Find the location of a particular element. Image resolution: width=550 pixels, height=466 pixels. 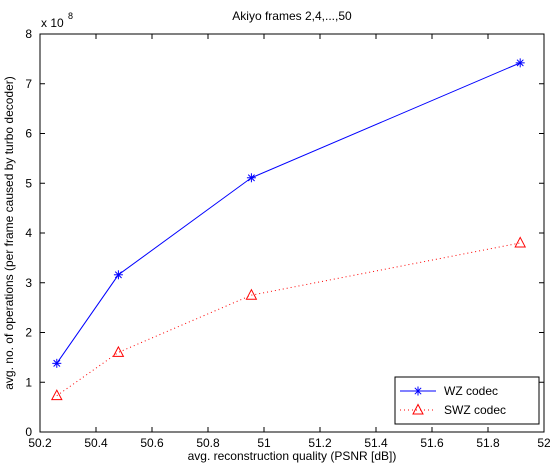

y-axis-multiplier: x 10 8 is located at coordinates (57, 20).